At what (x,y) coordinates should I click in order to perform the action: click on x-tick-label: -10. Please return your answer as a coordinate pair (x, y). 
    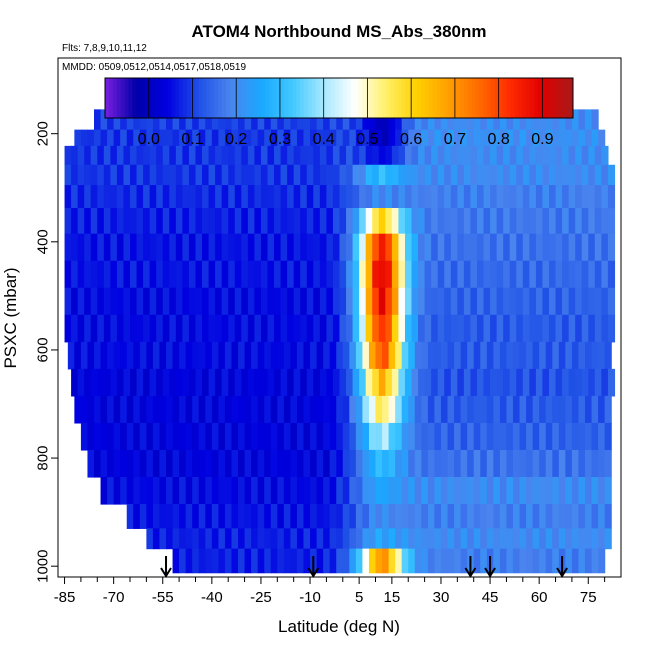
    Looking at the image, I should click on (310, 597).